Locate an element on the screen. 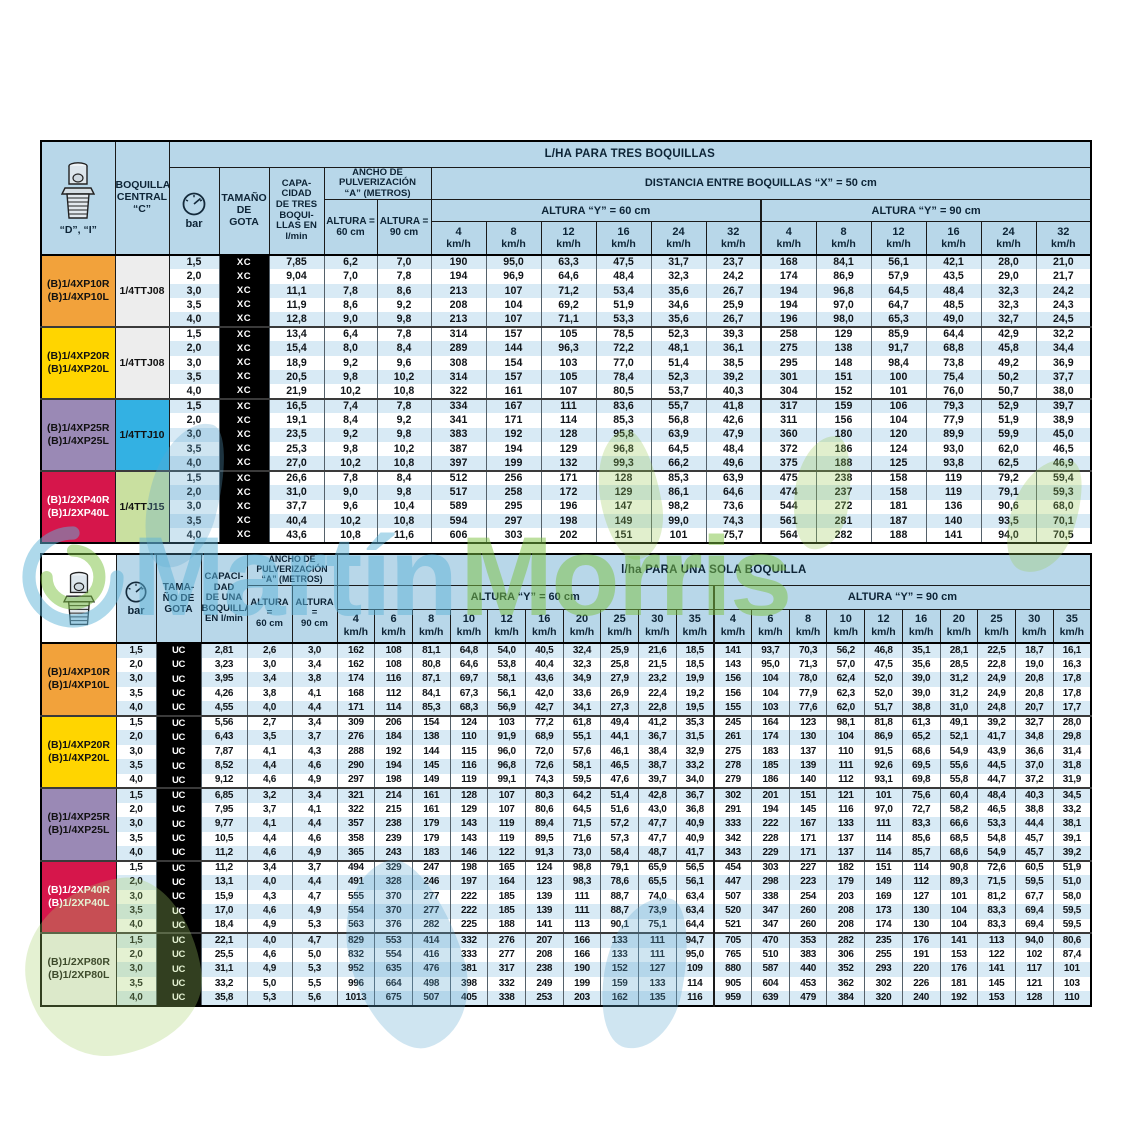 The height and width of the screenshot is (1134, 1134). lha-value: 64,7 is located at coordinates (898, 305).